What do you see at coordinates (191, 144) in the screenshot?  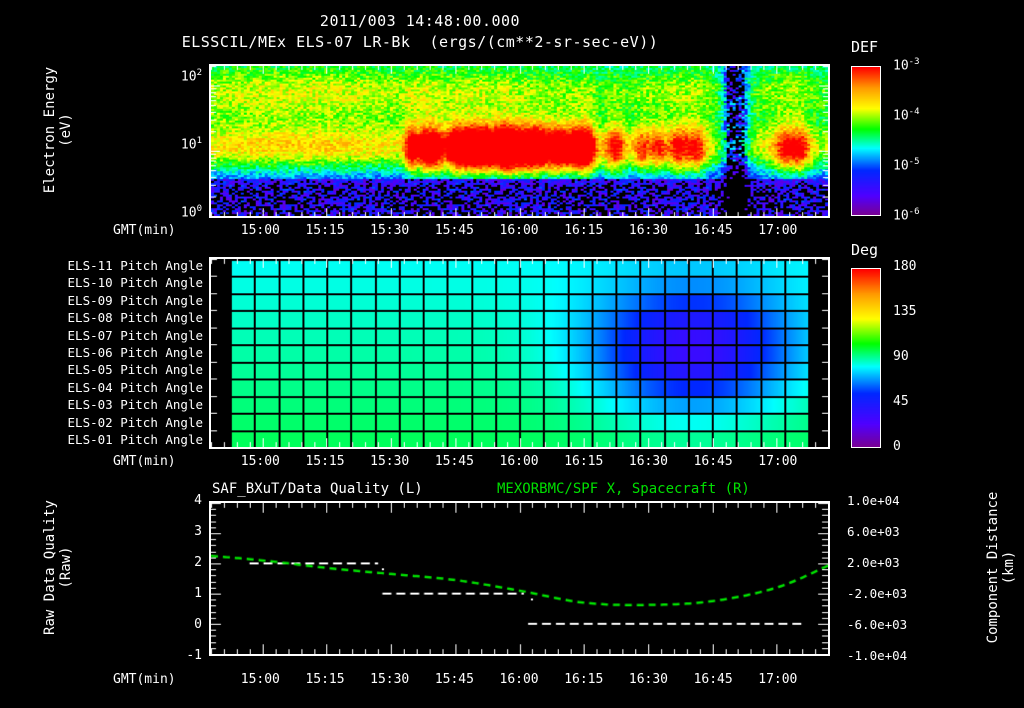 I see `panel1-ytick-1e1: 10¹` at bounding box center [191, 144].